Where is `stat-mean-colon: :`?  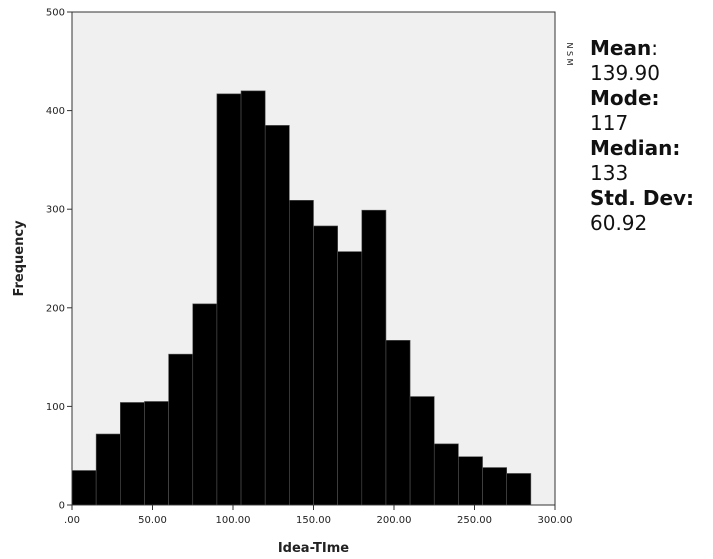
stat-mean-colon: : is located at coordinates (654, 48).